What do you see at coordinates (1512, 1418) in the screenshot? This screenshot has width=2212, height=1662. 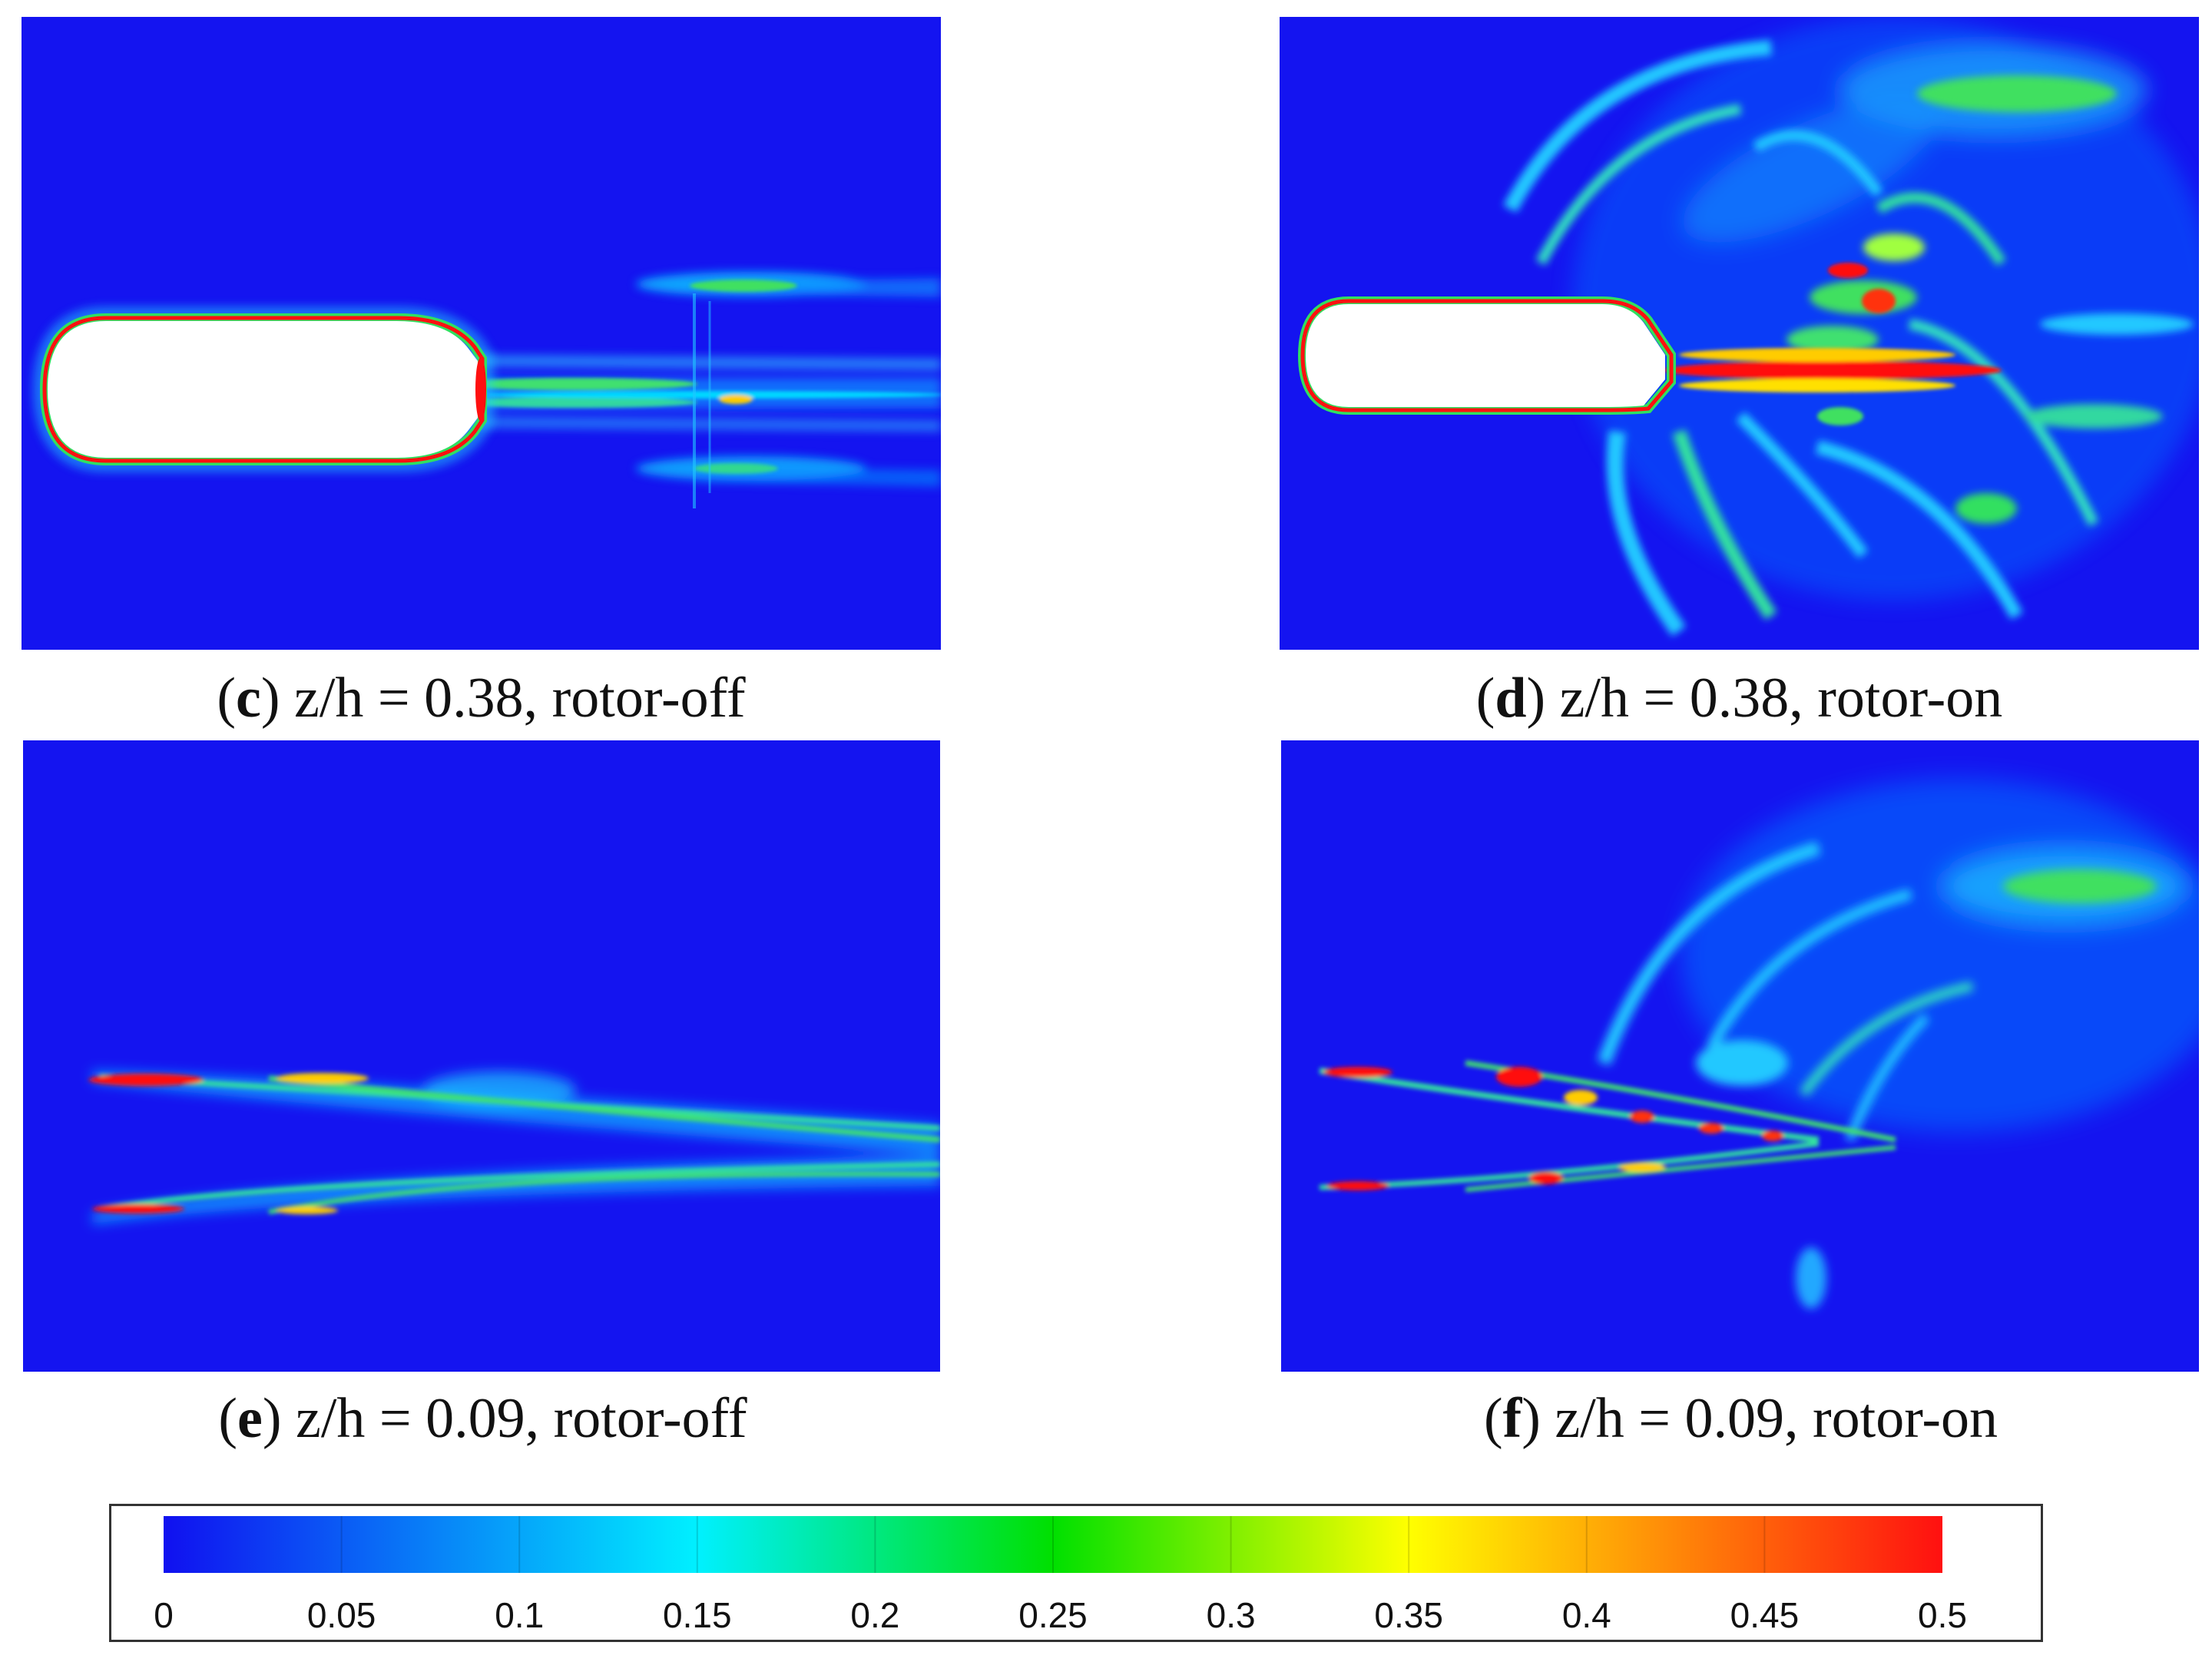 I see `panel-letter: f` at bounding box center [1512, 1418].